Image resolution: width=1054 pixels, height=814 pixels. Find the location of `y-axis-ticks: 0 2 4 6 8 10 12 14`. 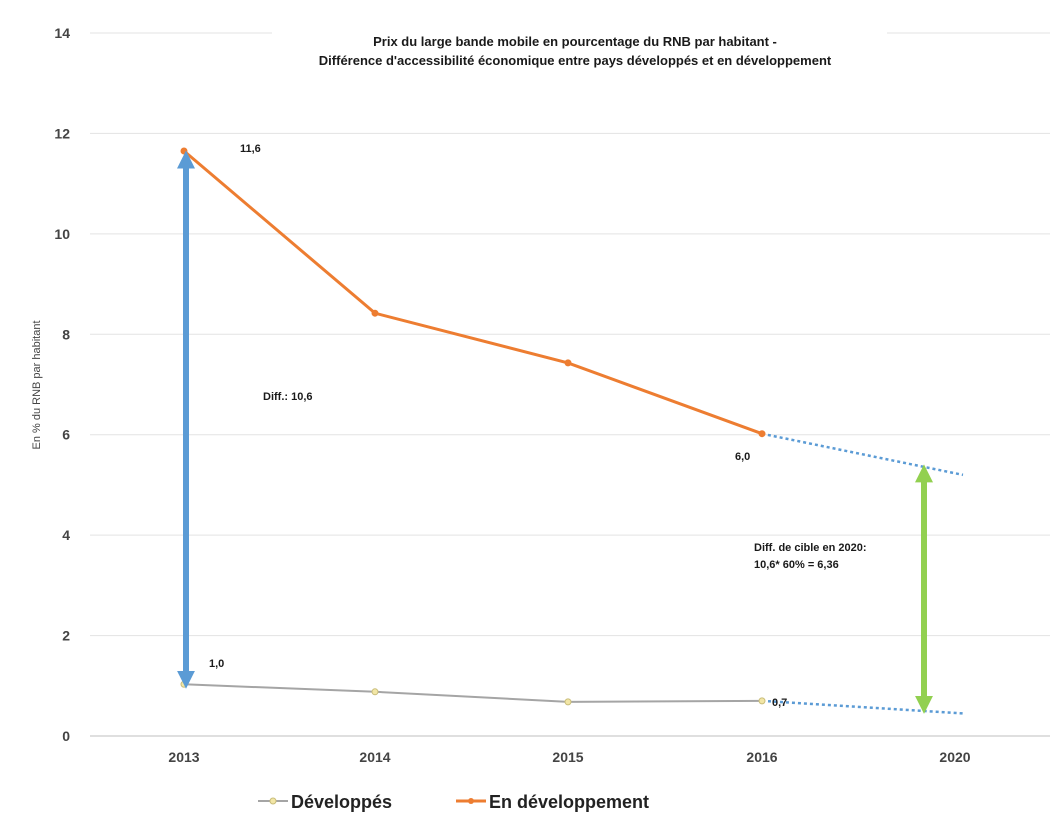

y-axis-ticks: 0 2 4 6 8 10 12 14 is located at coordinates (62, 384).